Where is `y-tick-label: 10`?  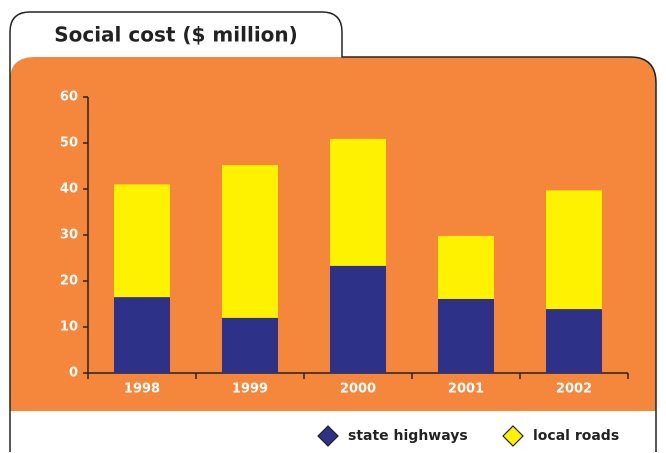
y-tick-label: 10 is located at coordinates (69, 327).